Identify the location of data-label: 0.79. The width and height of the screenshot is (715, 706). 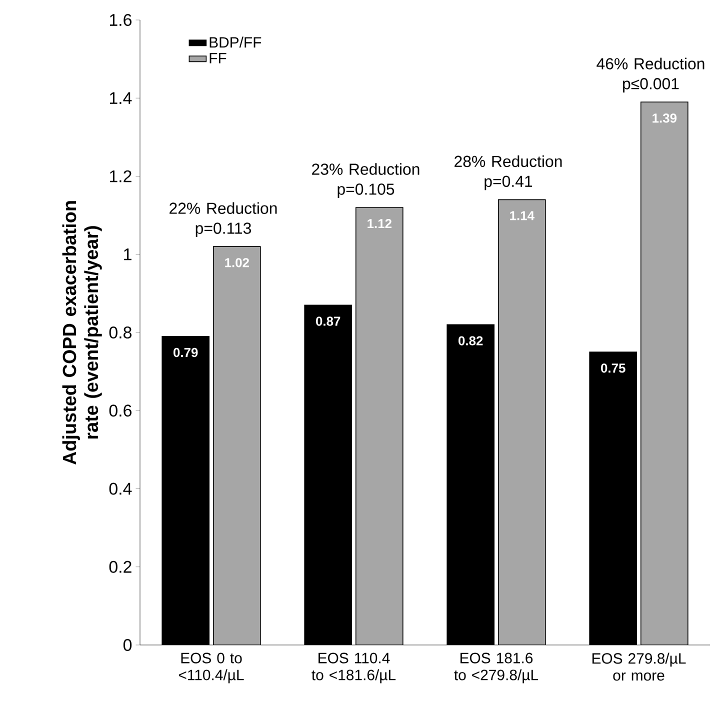
(186, 353).